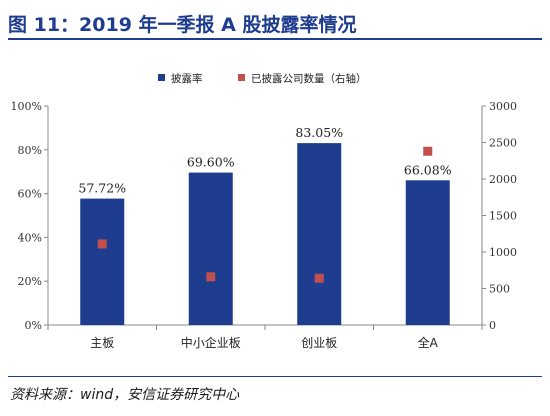 This screenshot has width=550, height=416. I want to click on left-axis-tick-label: 0%, so click(33, 325).